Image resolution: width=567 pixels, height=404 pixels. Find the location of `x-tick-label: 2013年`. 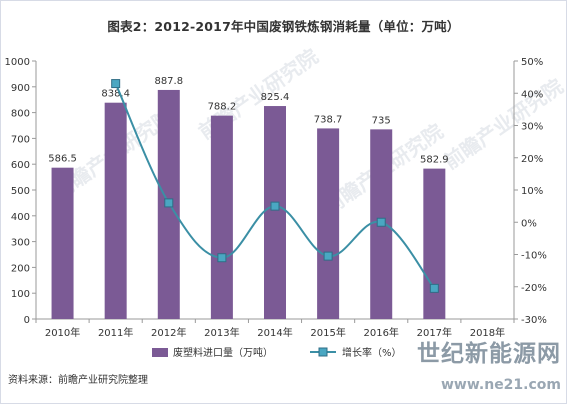

x-tick-label: 2013年 is located at coordinates (221, 332).